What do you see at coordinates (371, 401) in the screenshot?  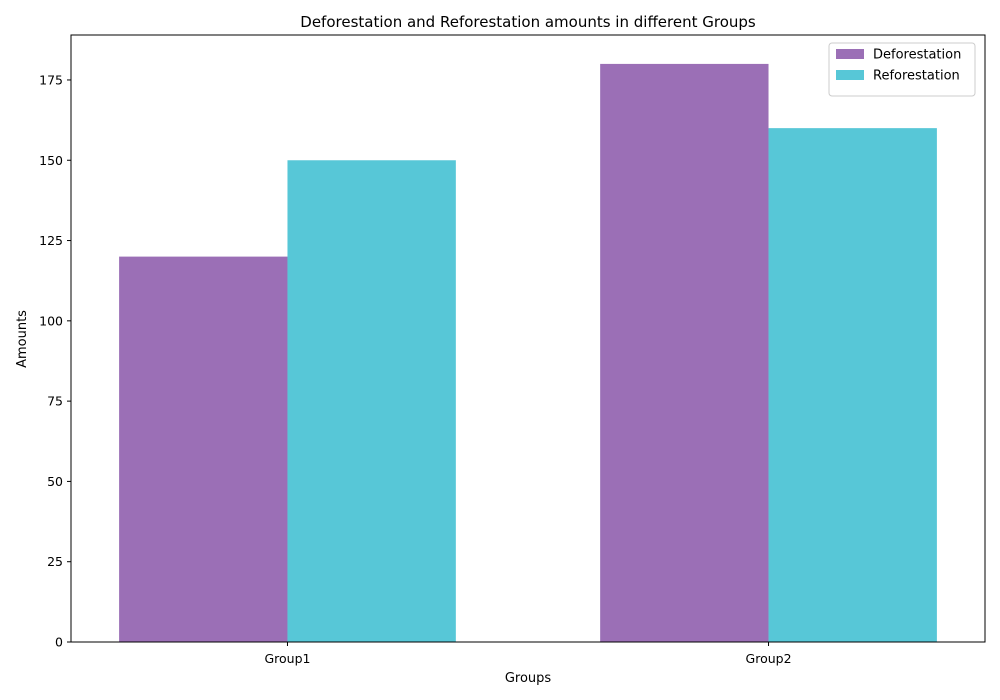 I see `bar-reforestation-group1` at bounding box center [371, 401].